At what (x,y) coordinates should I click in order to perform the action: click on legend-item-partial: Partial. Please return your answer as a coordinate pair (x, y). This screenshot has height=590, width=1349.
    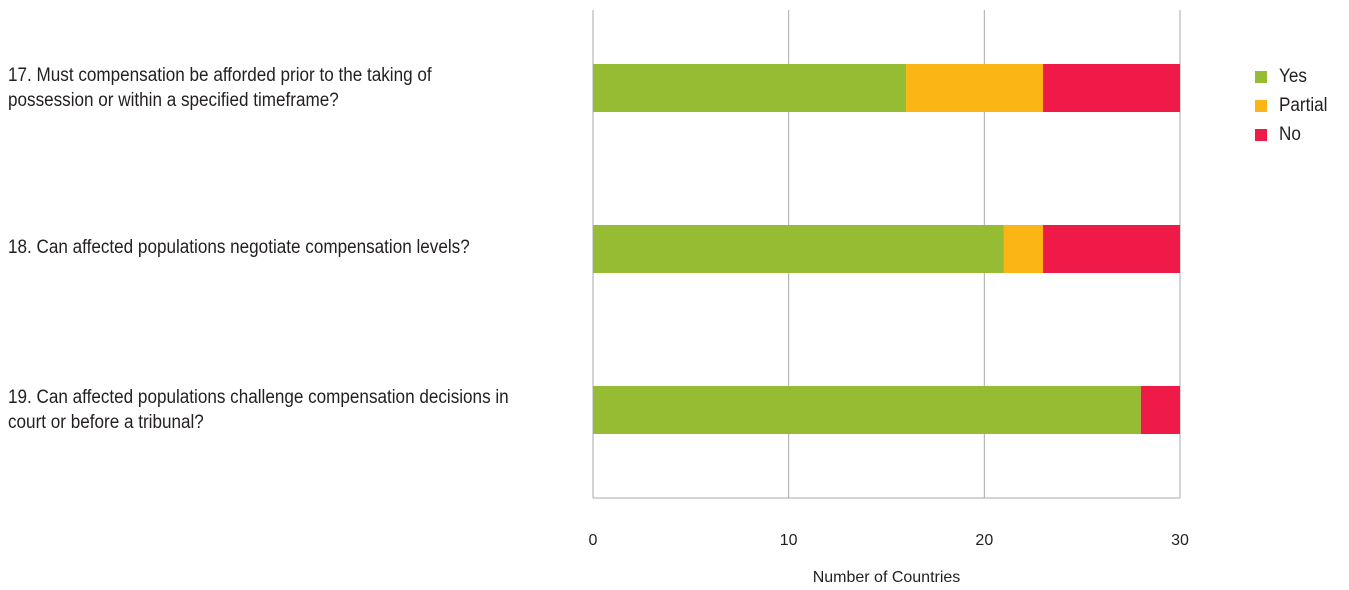
    Looking at the image, I should click on (1294, 105).